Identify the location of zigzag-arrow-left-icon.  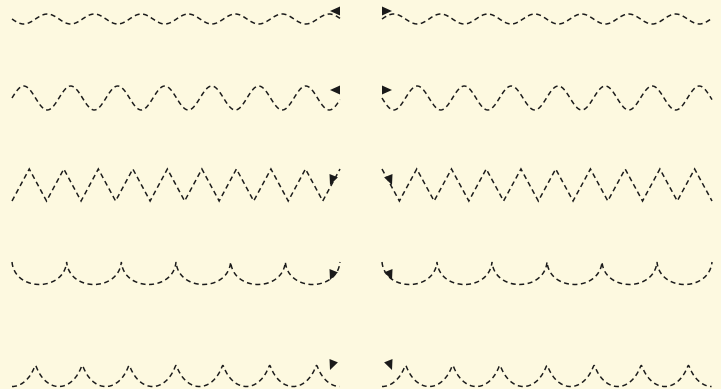
(333, 179).